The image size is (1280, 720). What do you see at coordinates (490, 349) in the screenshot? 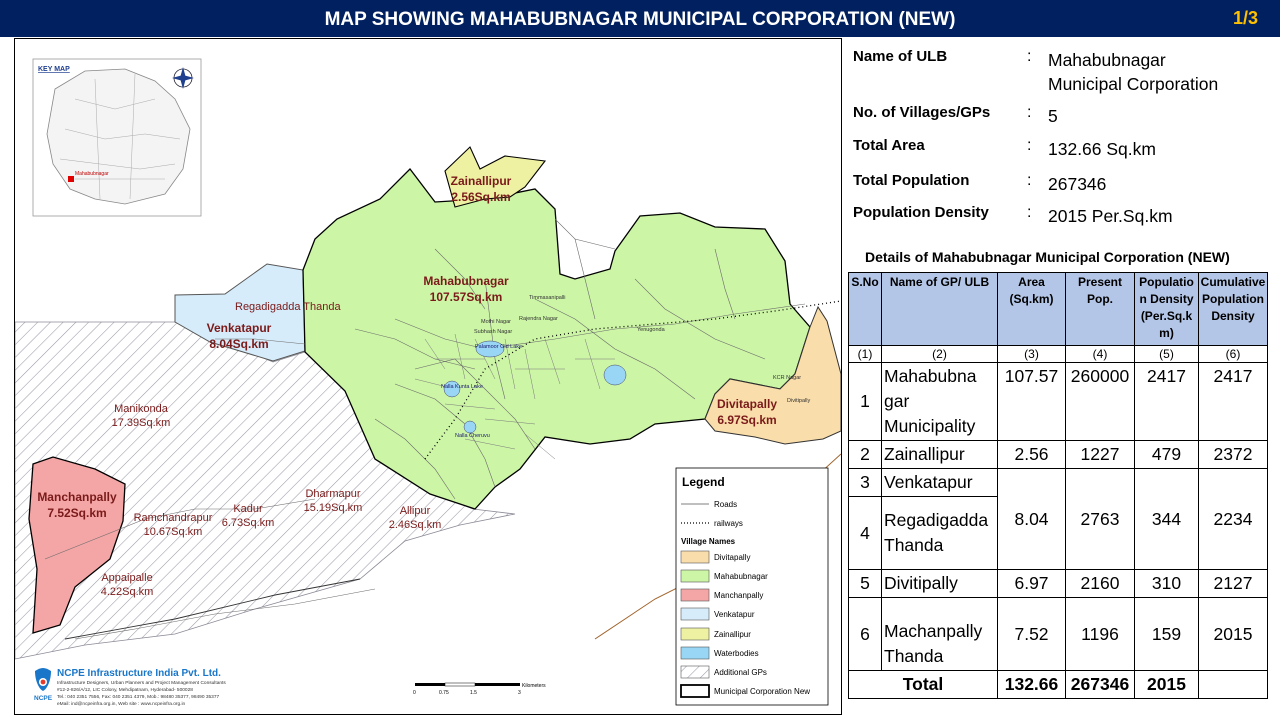
I see `palamoor-lake` at bounding box center [490, 349].